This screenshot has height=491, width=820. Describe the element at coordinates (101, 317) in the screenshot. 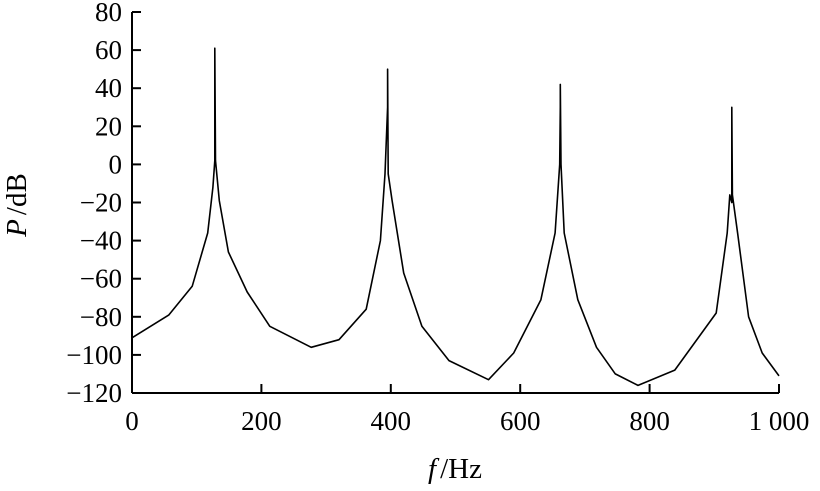

I see `y-tick-label: −80` at that location.